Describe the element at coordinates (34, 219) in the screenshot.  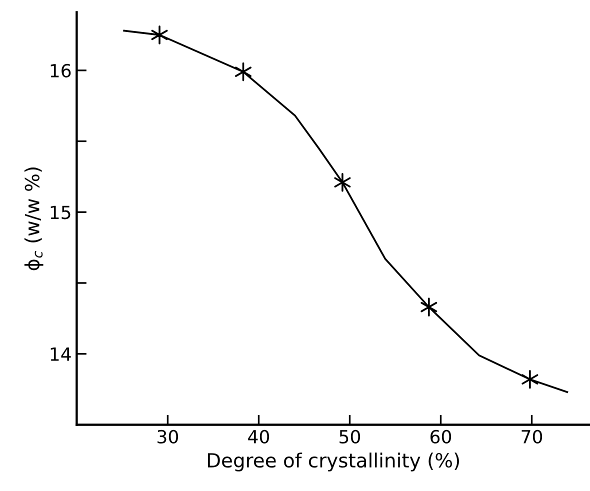
I see `y-axis-title: ϕ$_{c}$ (w/w %)` at that location.